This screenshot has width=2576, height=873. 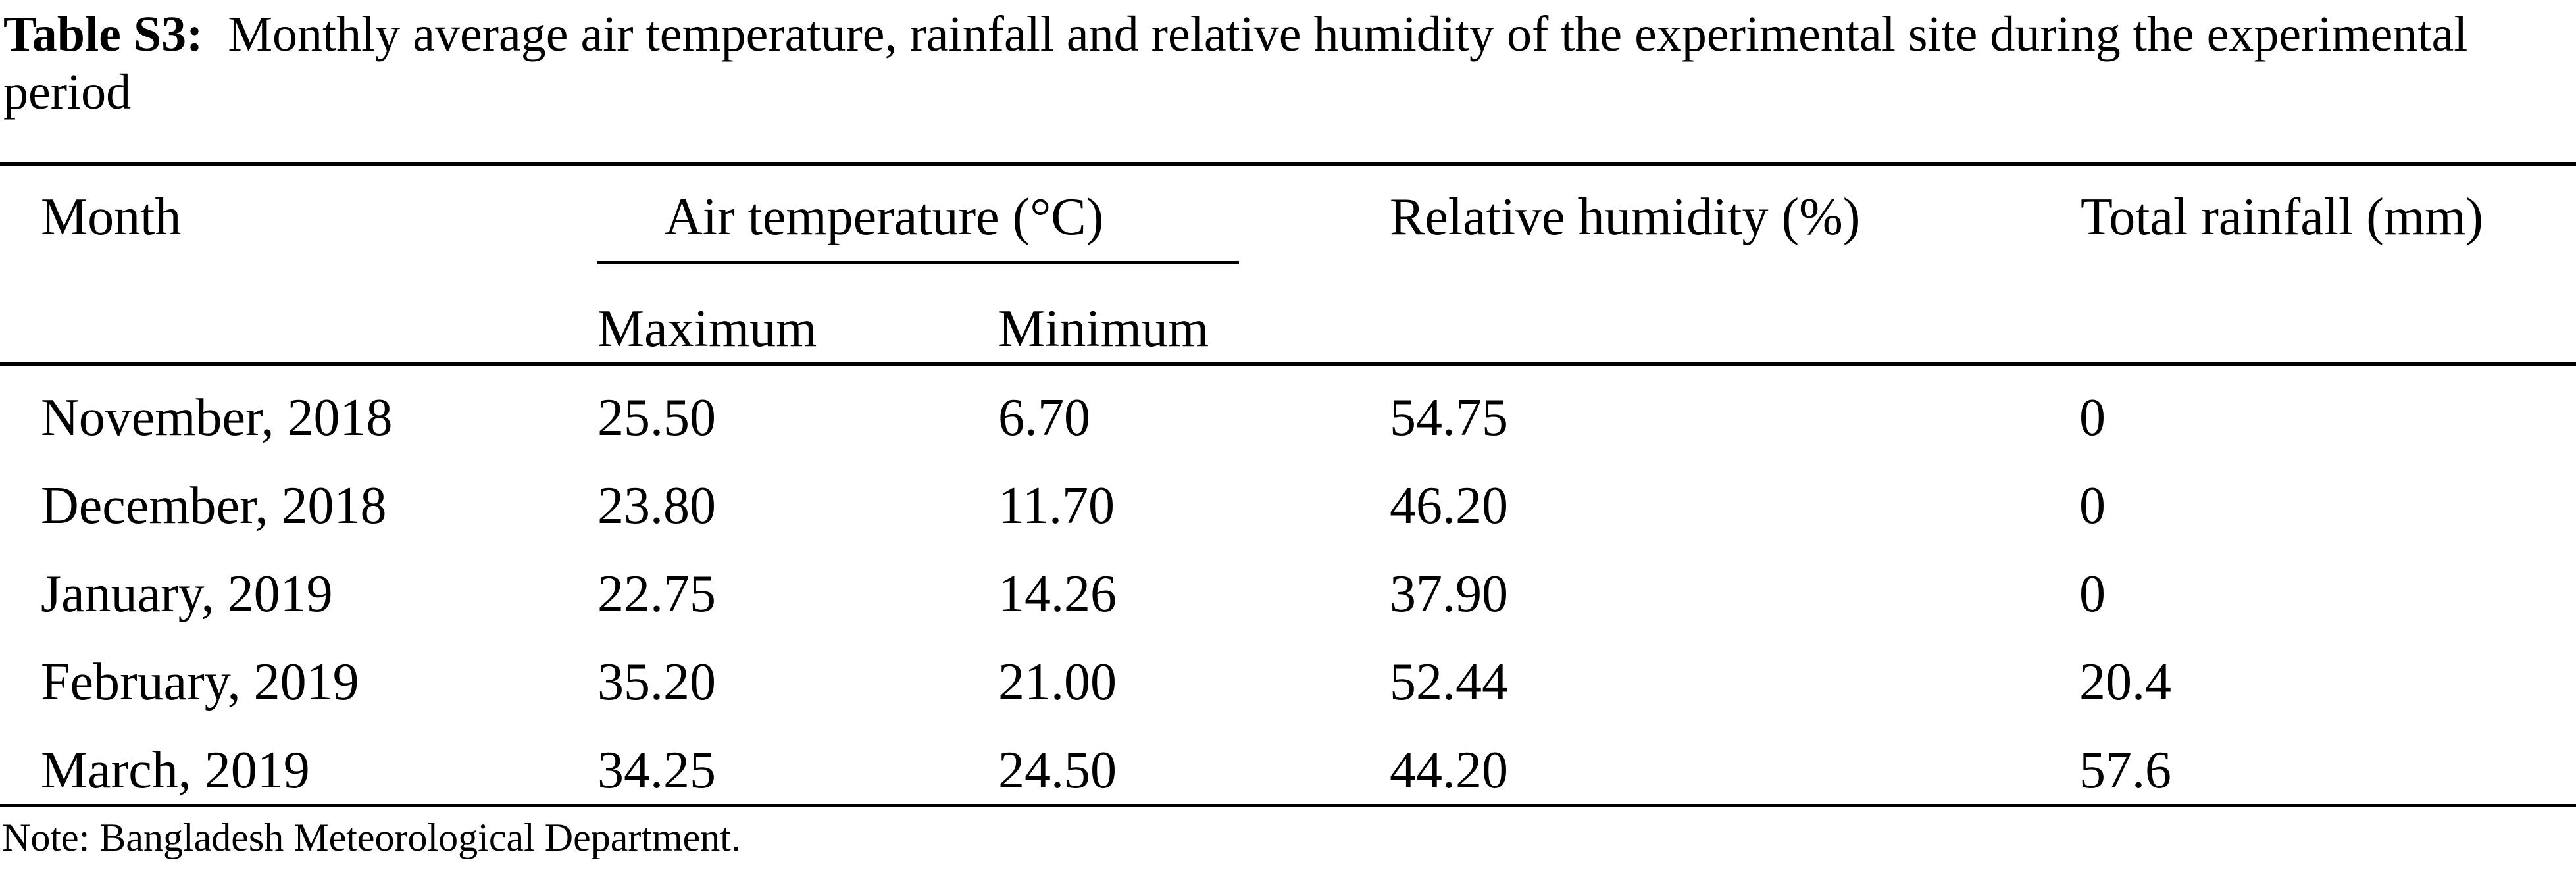 What do you see at coordinates (884, 217) in the screenshot?
I see `header-air-temperature: Air temperature (°C)` at bounding box center [884, 217].